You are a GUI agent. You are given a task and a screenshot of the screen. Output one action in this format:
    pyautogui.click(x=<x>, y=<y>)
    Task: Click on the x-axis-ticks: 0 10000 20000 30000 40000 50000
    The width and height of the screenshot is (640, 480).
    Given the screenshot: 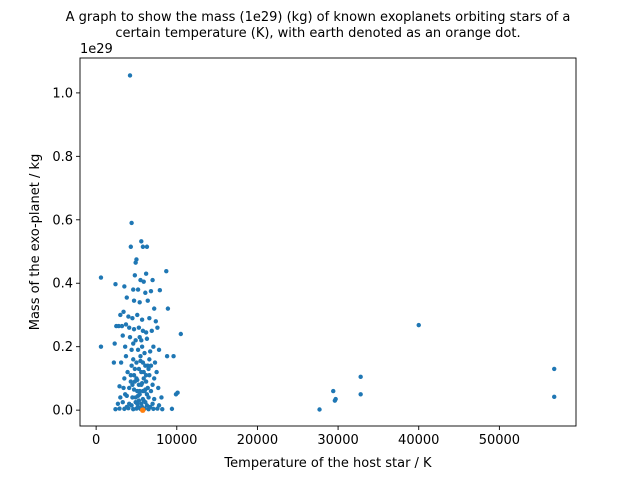 What is the action you would take?
    pyautogui.click(x=306, y=437)
    